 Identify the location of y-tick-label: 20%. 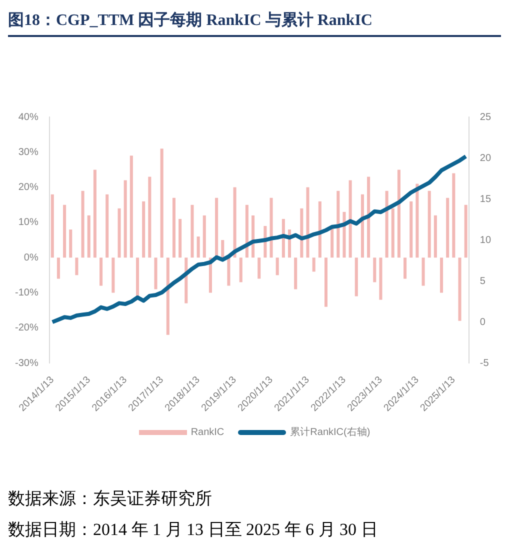
(28, 188).